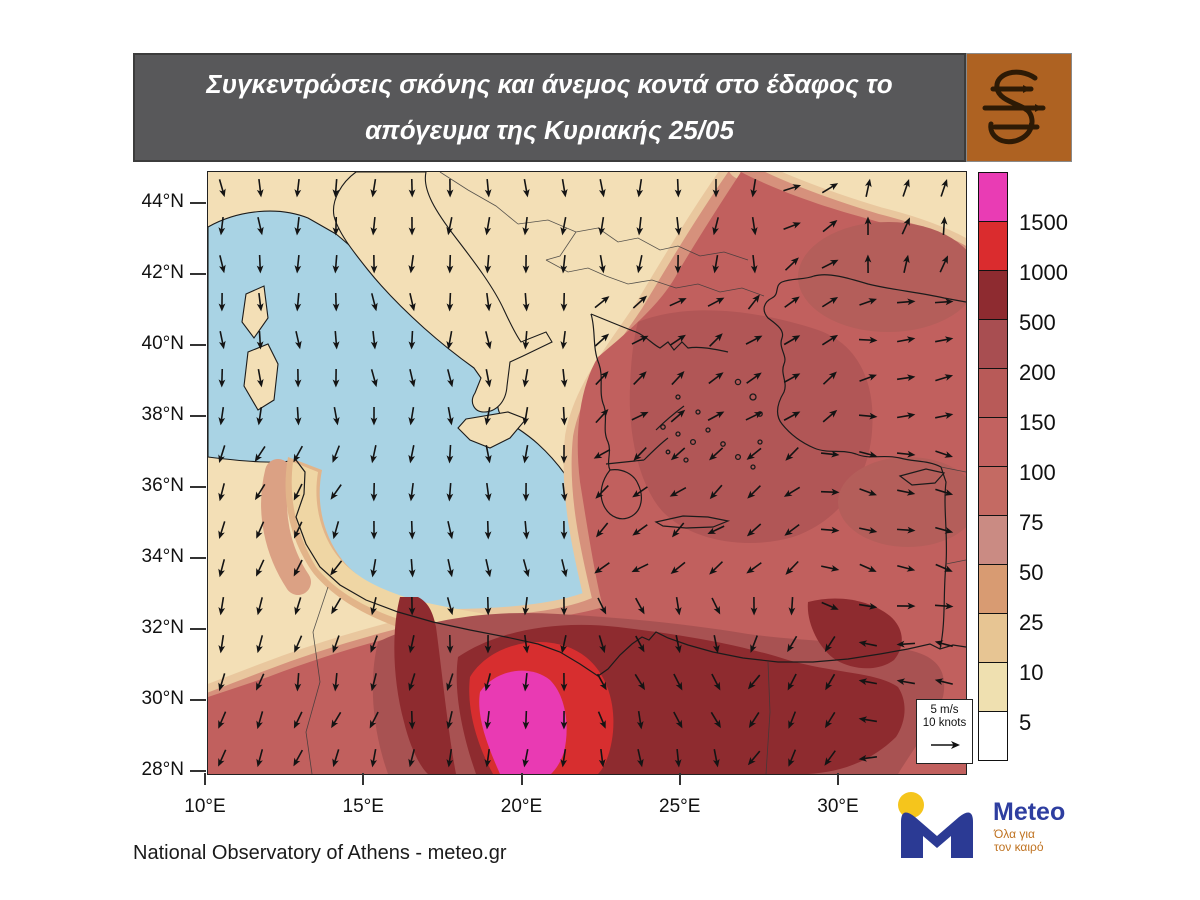 This screenshot has height=900, width=1200. I want to click on meteo-m-icon, so click(935, 825).